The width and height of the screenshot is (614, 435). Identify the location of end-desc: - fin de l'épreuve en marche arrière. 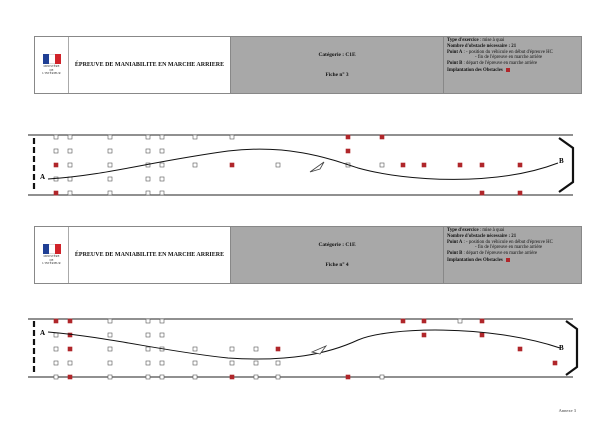
(509, 248).